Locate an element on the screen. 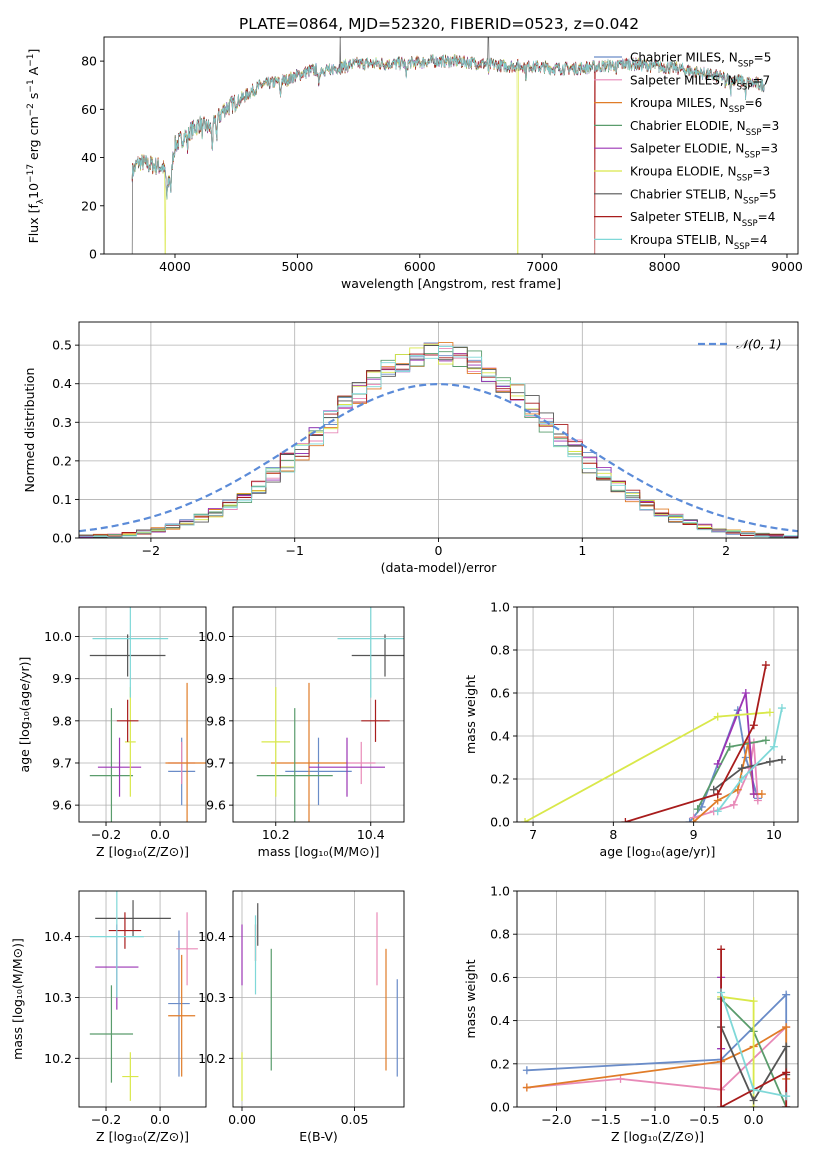 The height and width of the screenshot is (1170, 819). legend-text: Salpeter MILES, N is located at coordinates (683, 80).